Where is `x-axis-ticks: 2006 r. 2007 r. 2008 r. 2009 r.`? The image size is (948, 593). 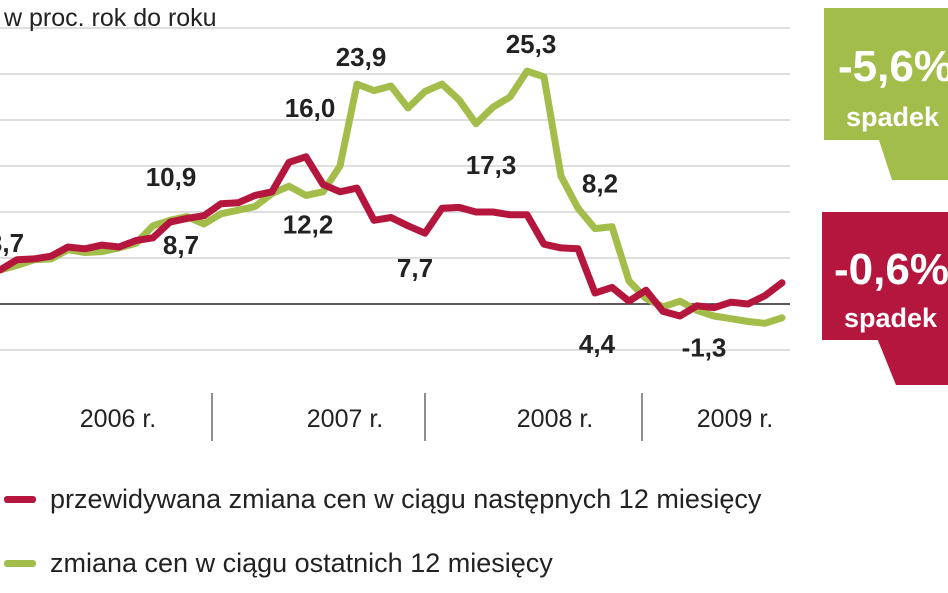 x-axis-ticks: 2006 r. 2007 r. 2008 r. 2009 r. is located at coordinates (426, 417).